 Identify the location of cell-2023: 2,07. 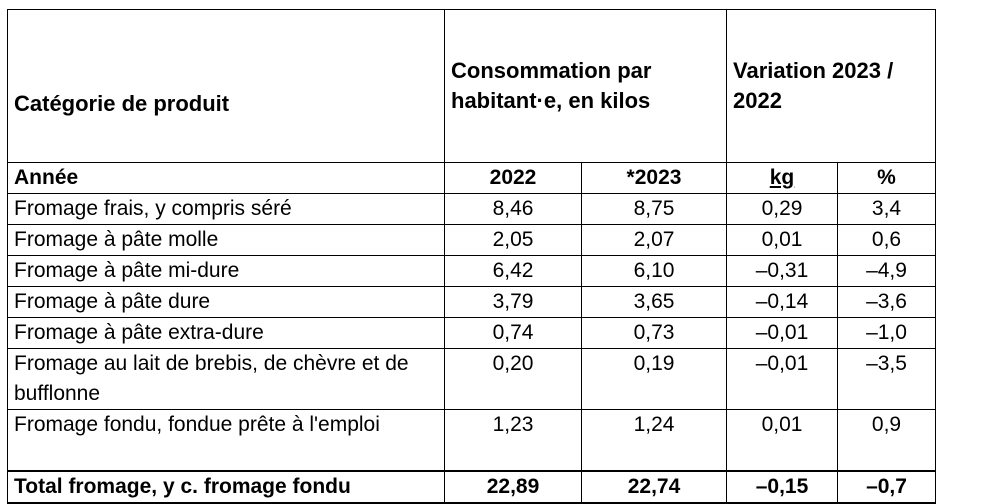
(654, 240).